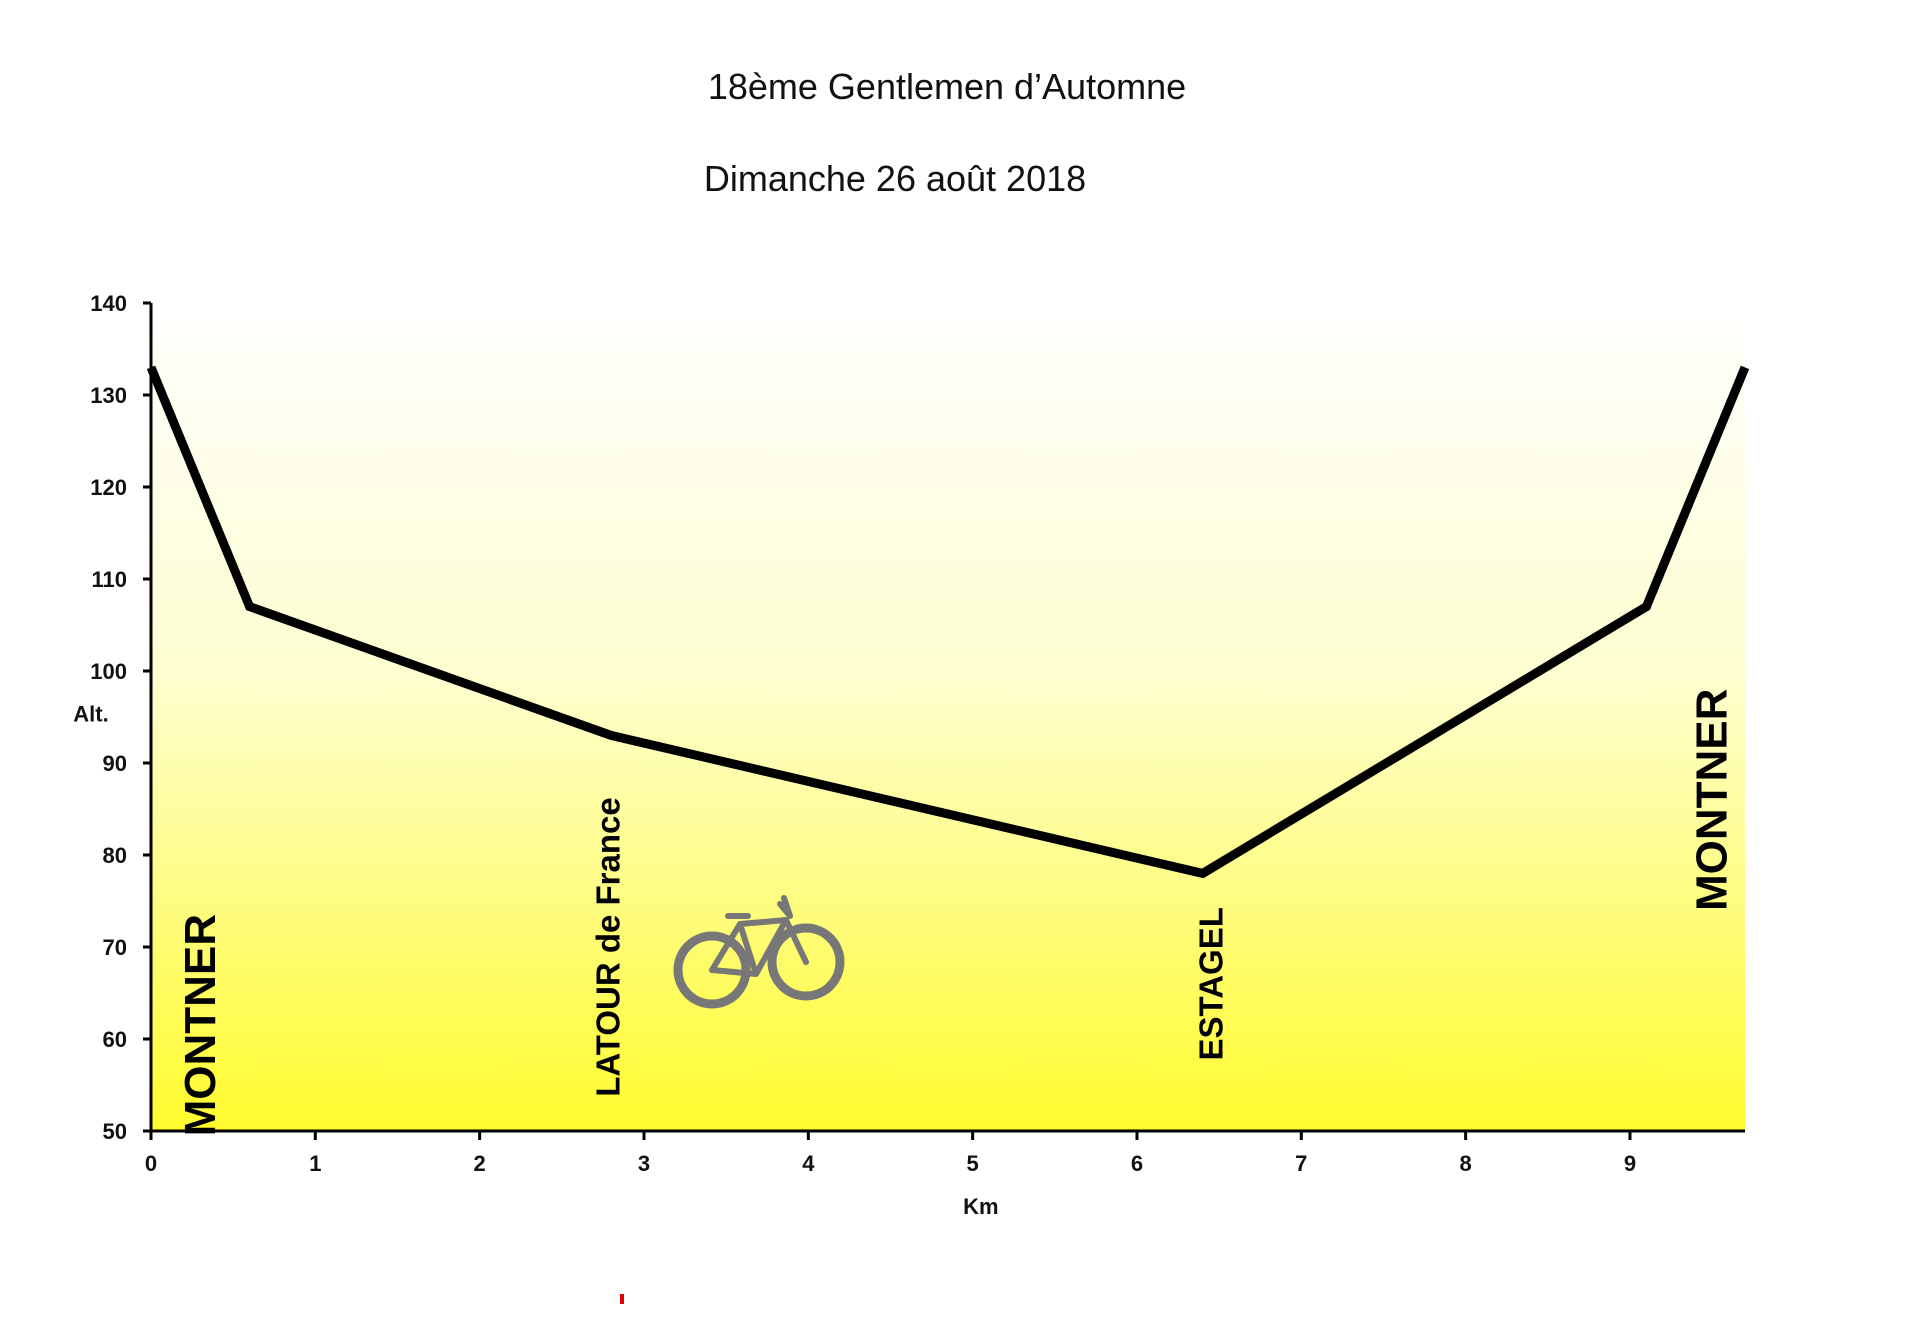  What do you see at coordinates (973, 1163) in the screenshot?
I see `x-tick-label: 5` at bounding box center [973, 1163].